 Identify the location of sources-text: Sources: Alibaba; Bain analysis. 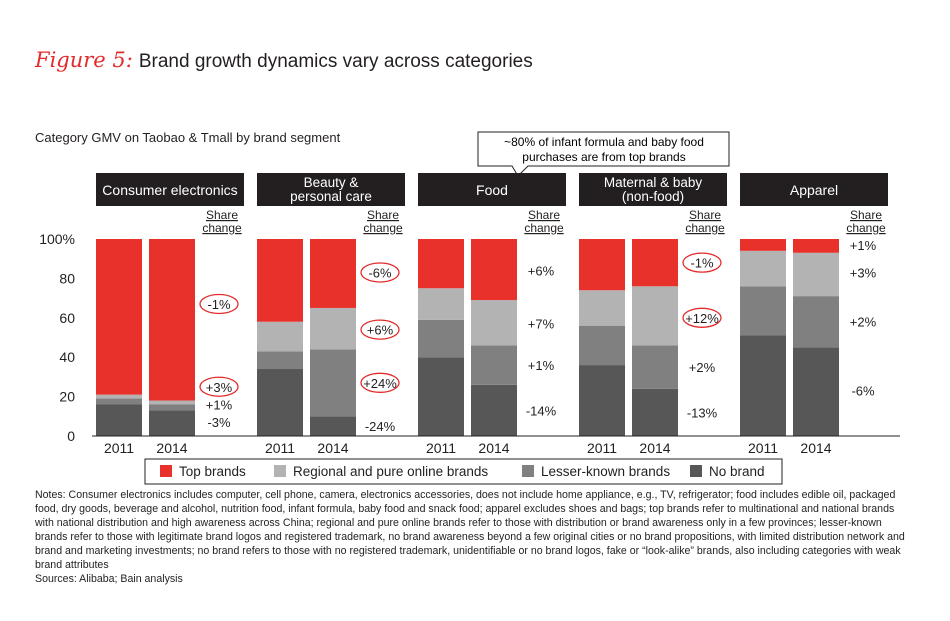
(109, 579).